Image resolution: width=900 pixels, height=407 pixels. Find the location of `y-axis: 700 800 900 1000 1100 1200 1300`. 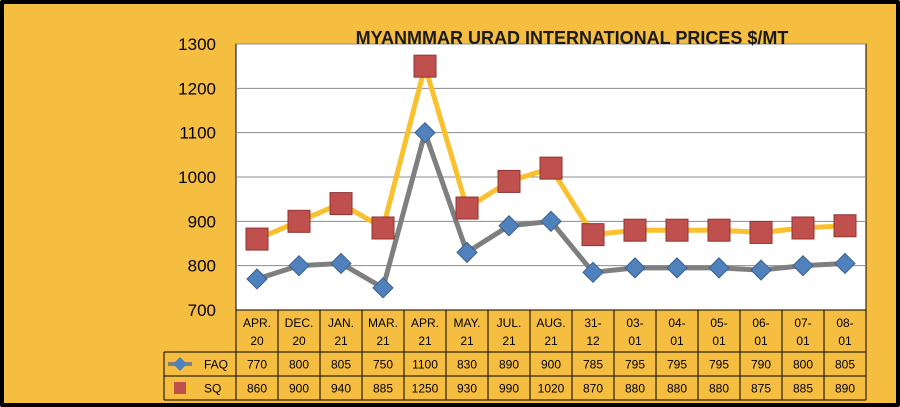

y-axis: 700 800 900 1000 1100 1200 1300 is located at coordinates (197, 177).